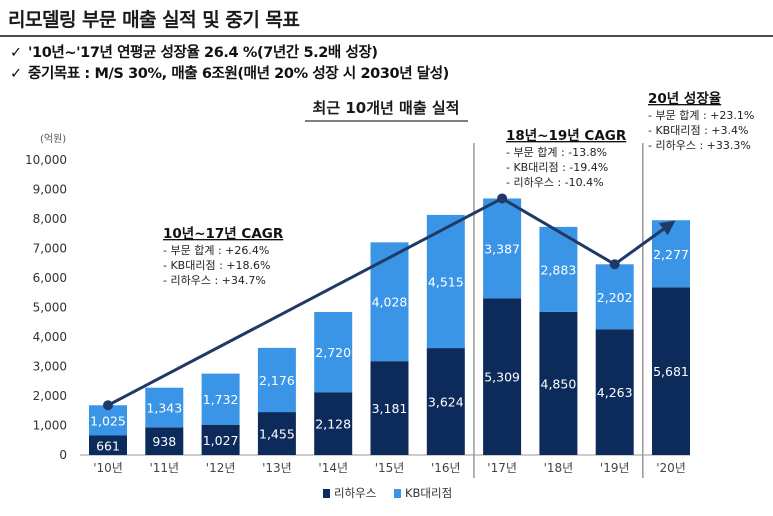  I want to click on annotation-title: 20년 성장율, so click(684, 98).